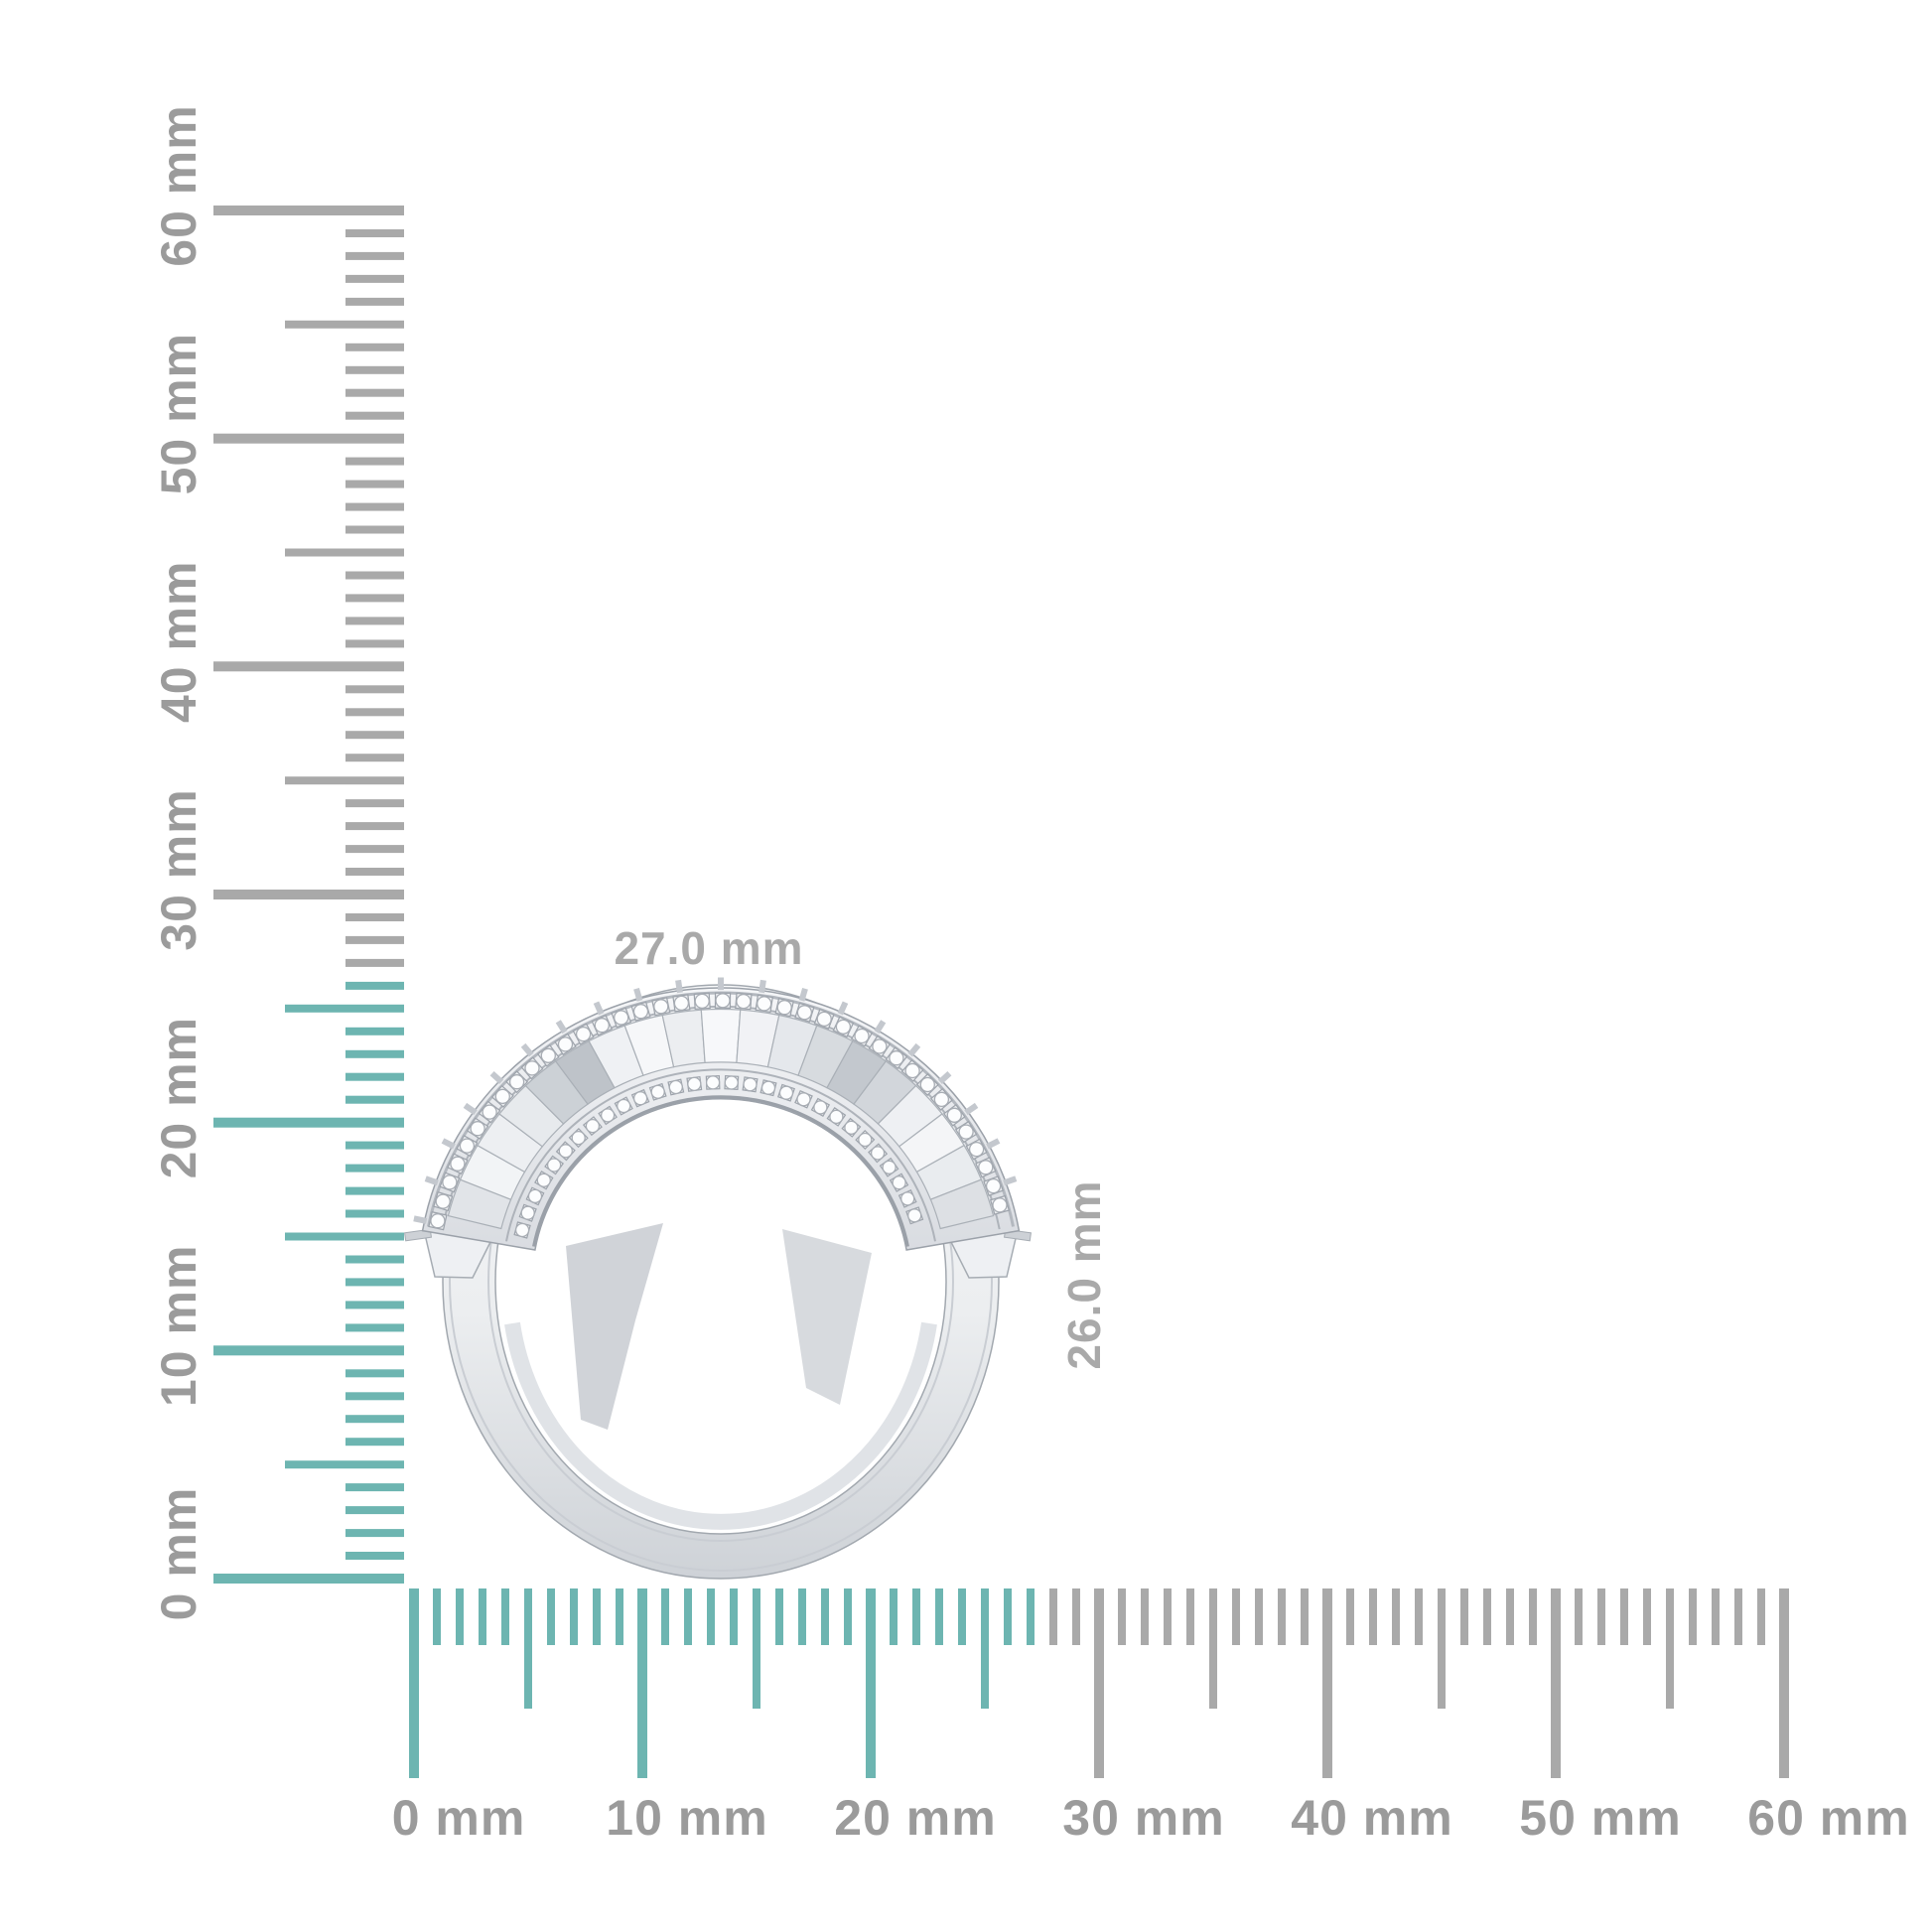 Image resolution: width=1932 pixels, height=1932 pixels. What do you see at coordinates (720, 1171) in the screenshot?
I see `crown-inner-rail` at bounding box center [720, 1171].